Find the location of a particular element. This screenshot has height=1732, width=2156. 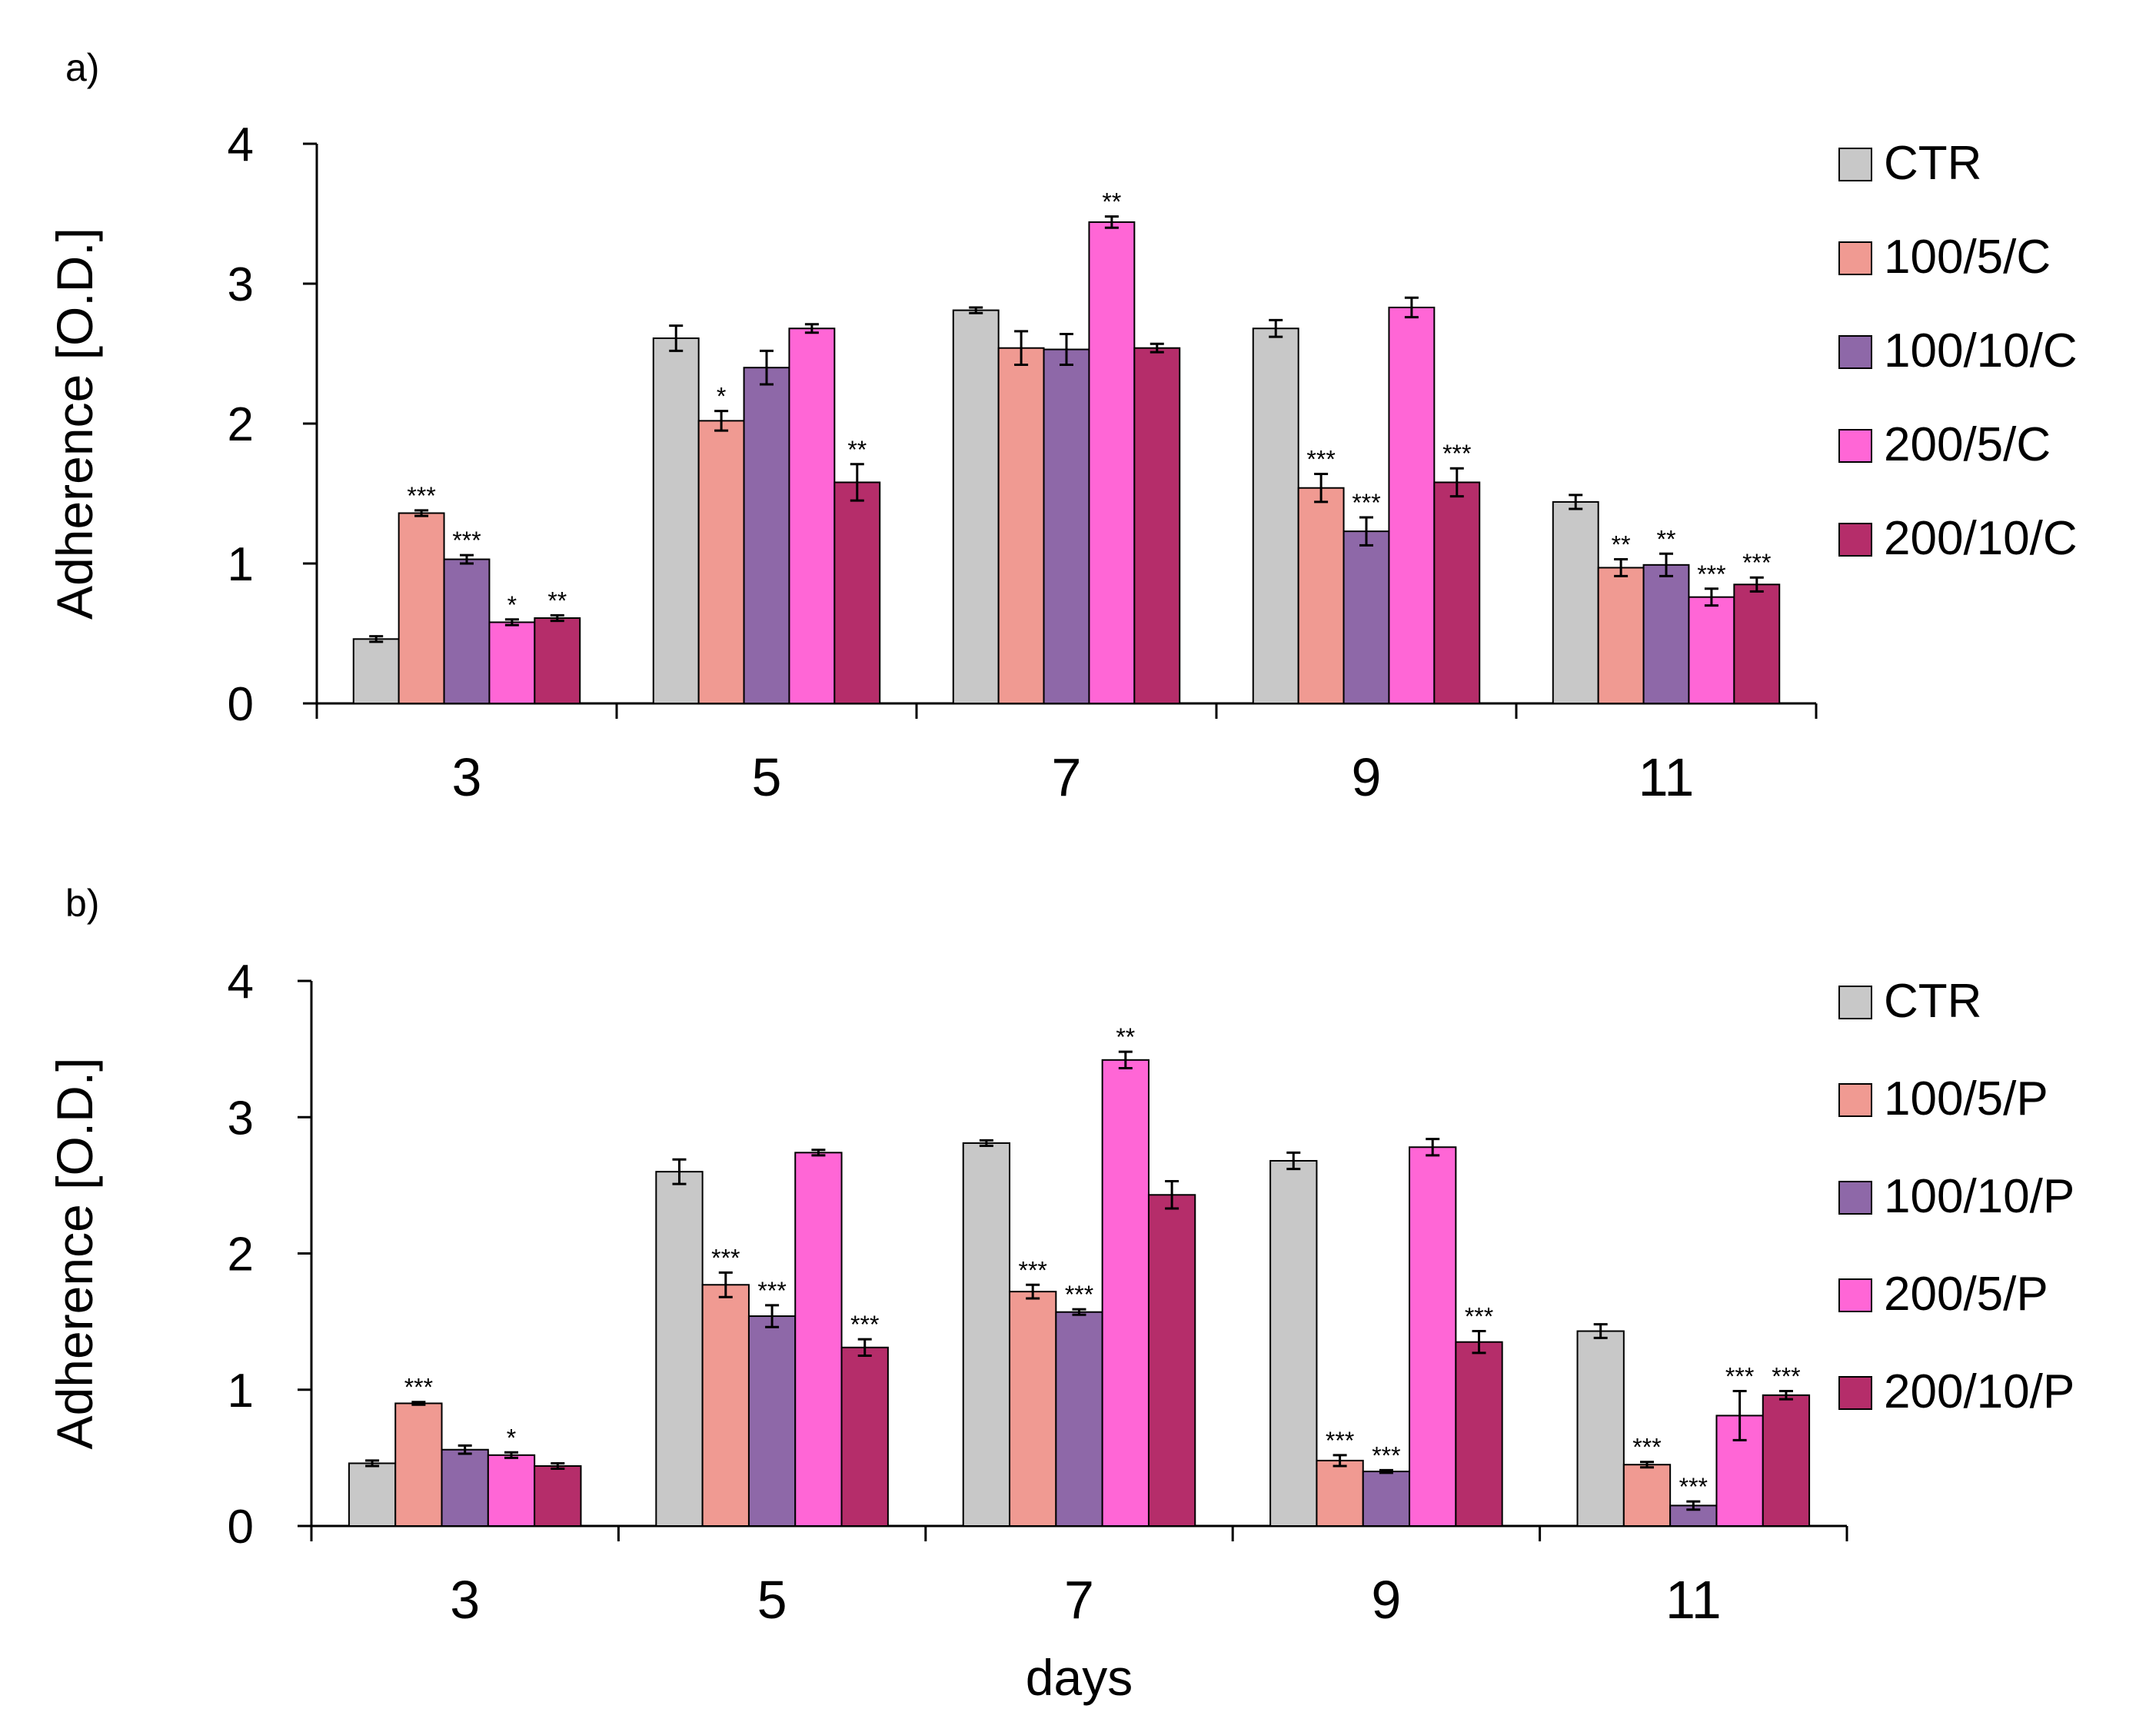

legend-label: 100/5/C is located at coordinates (1967, 257).